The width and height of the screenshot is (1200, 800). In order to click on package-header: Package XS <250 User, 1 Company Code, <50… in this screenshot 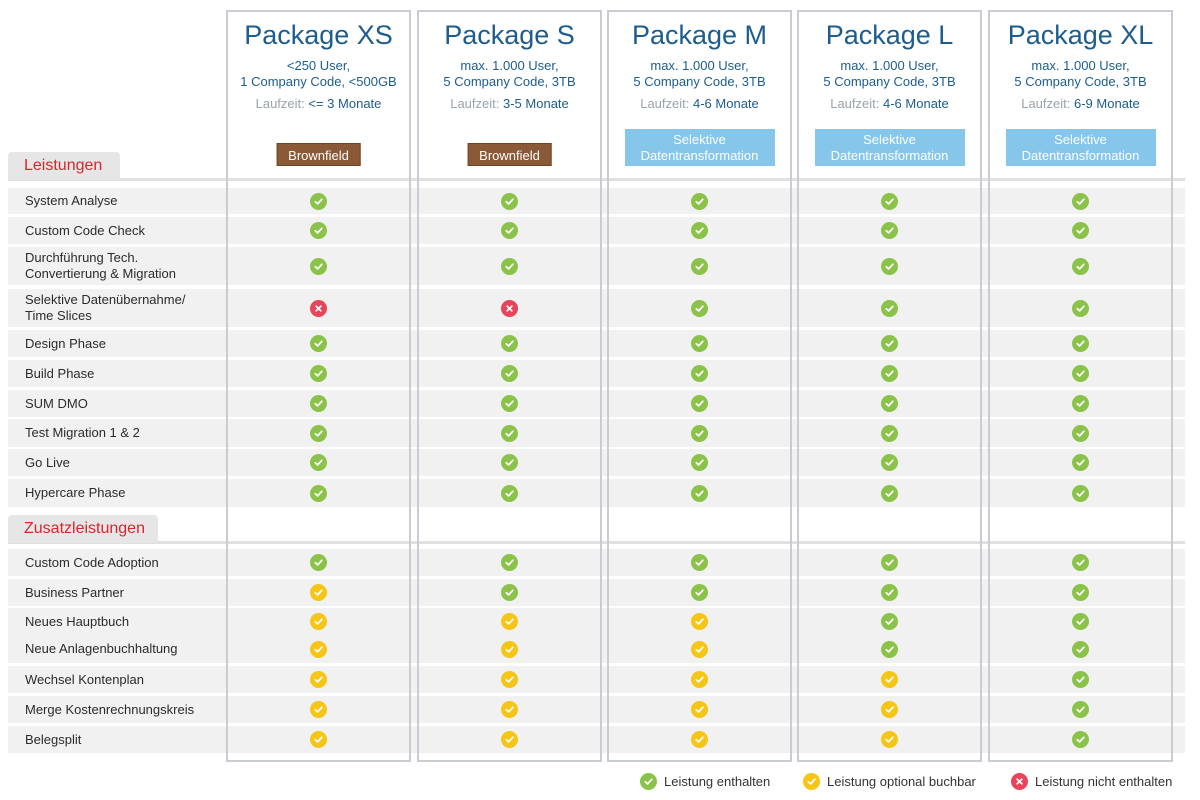, I will do `click(318, 89)`.